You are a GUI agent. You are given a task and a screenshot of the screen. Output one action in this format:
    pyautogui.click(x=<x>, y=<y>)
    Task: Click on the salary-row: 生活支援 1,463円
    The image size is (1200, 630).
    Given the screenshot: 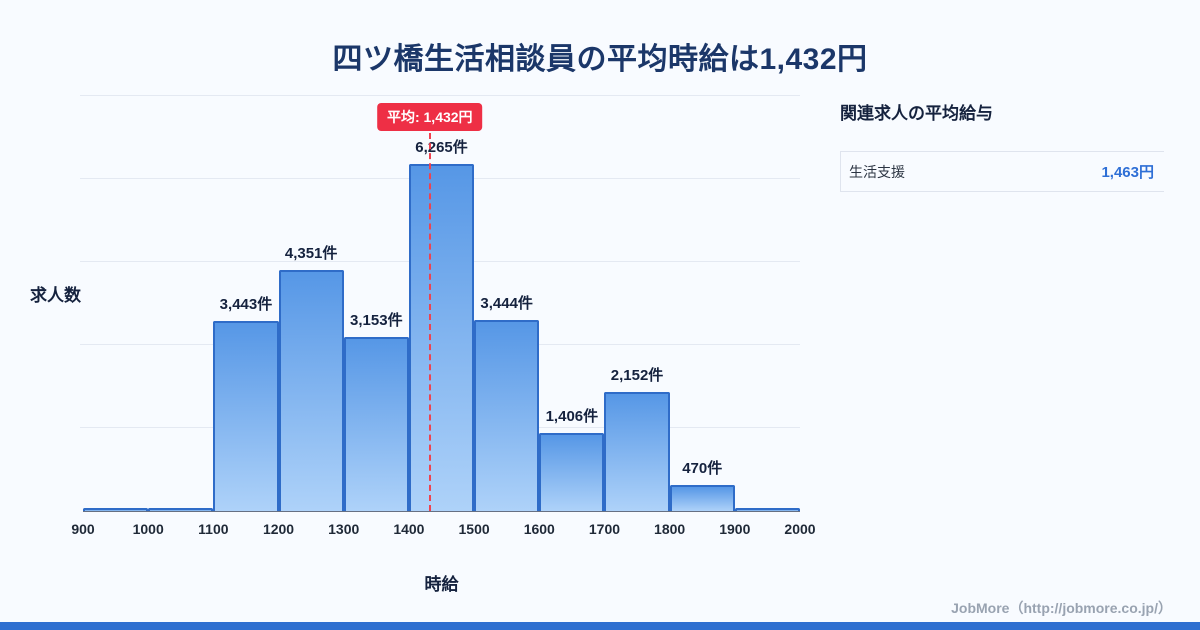 What is the action you would take?
    pyautogui.click(x=1002, y=171)
    